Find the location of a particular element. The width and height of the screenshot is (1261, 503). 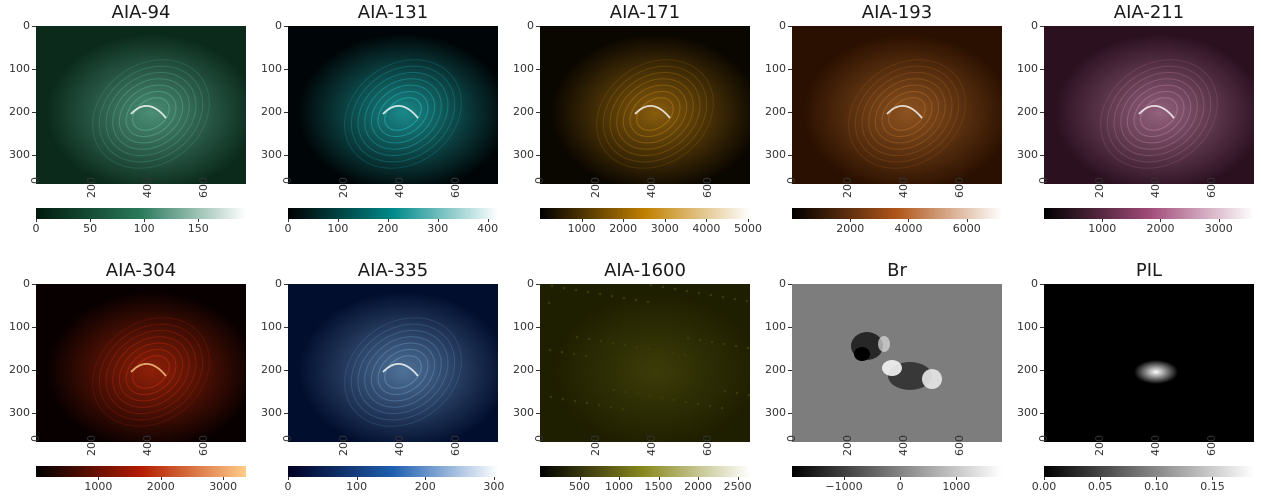

panel-title: PIL is located at coordinates (1149, 270).